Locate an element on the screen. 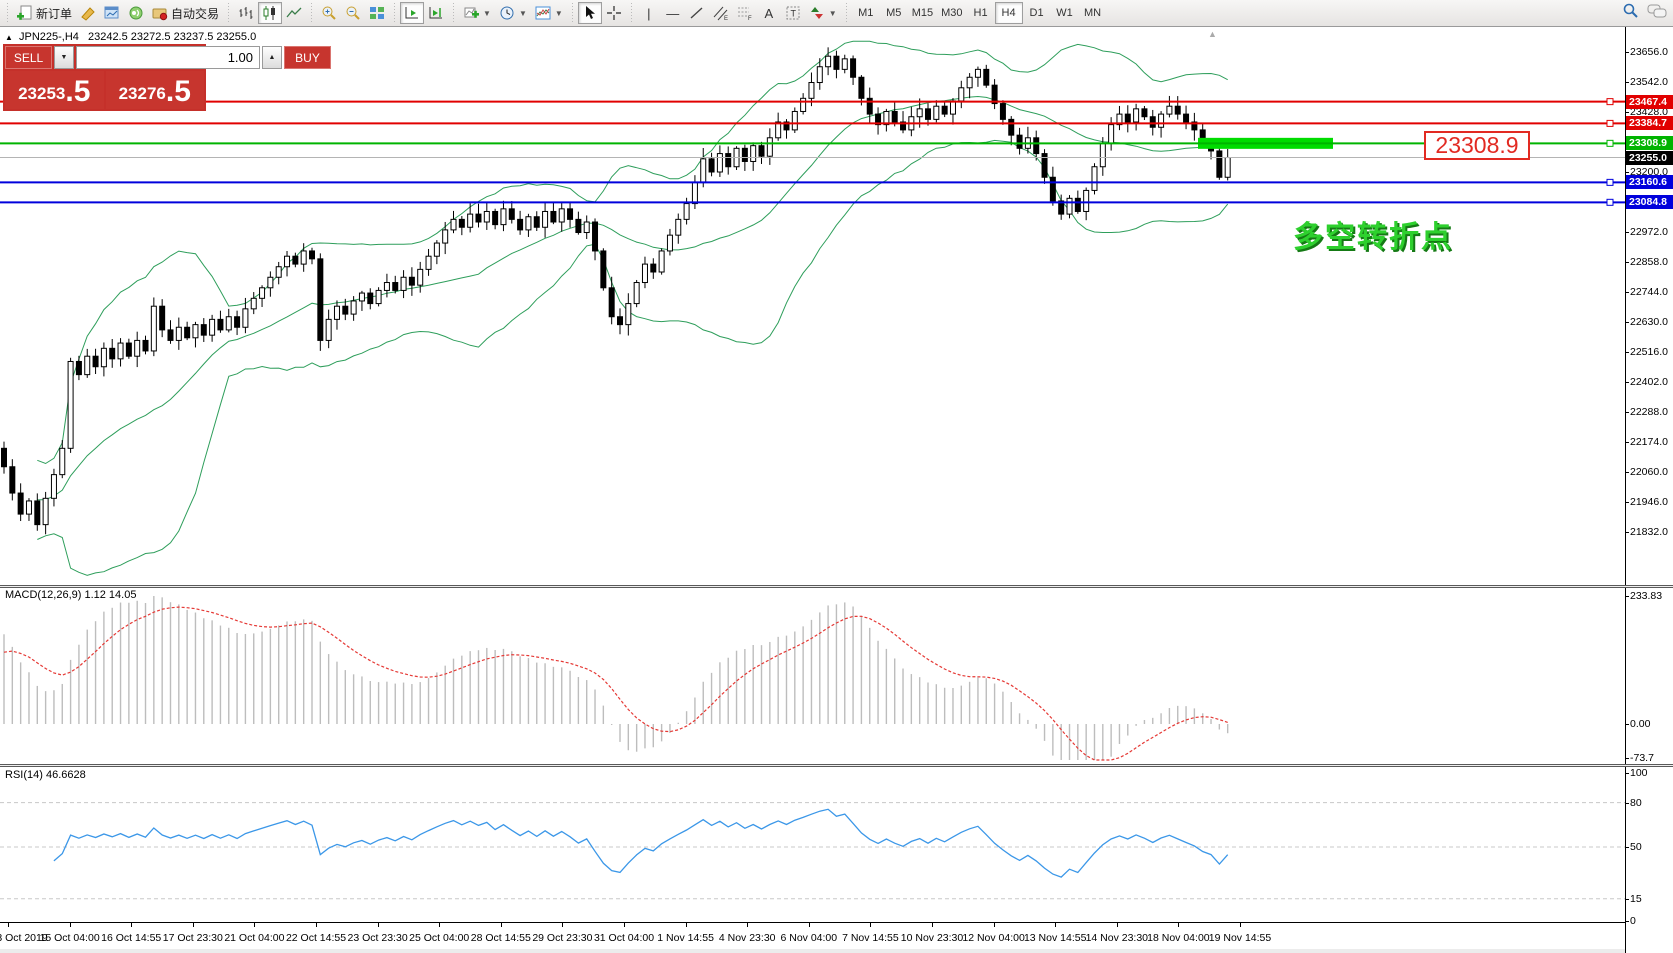  sell-price-main: 23253 is located at coordinates (42, 93).